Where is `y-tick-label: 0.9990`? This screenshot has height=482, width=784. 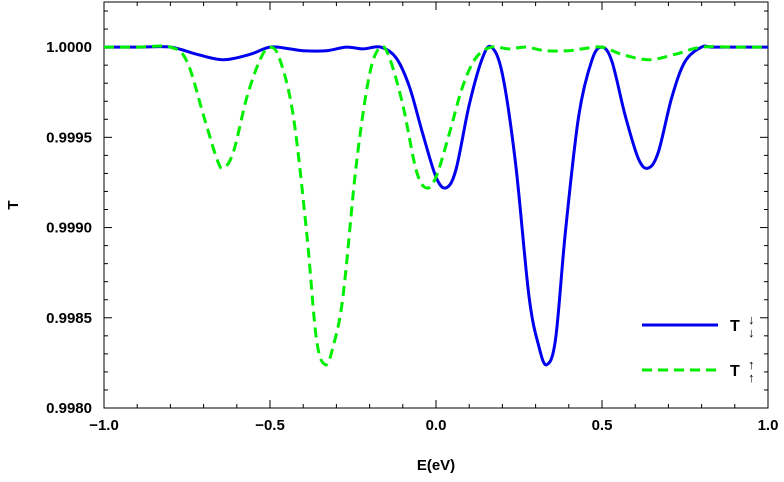 y-tick-label: 0.9990 is located at coordinates (69, 228).